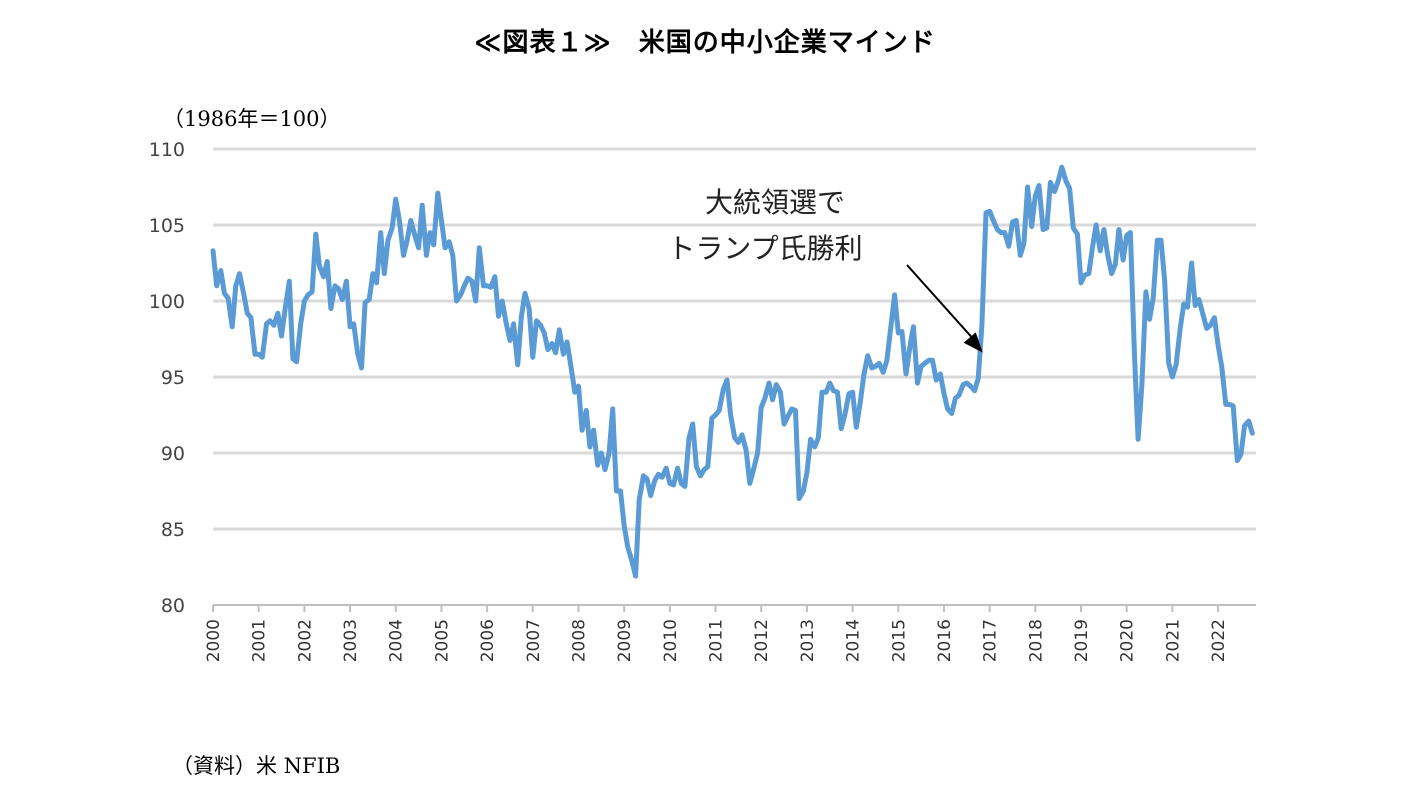  Describe the element at coordinates (252, 119) in the screenshot. I see `y-axis-unit-label: （1986年＝100）` at that location.